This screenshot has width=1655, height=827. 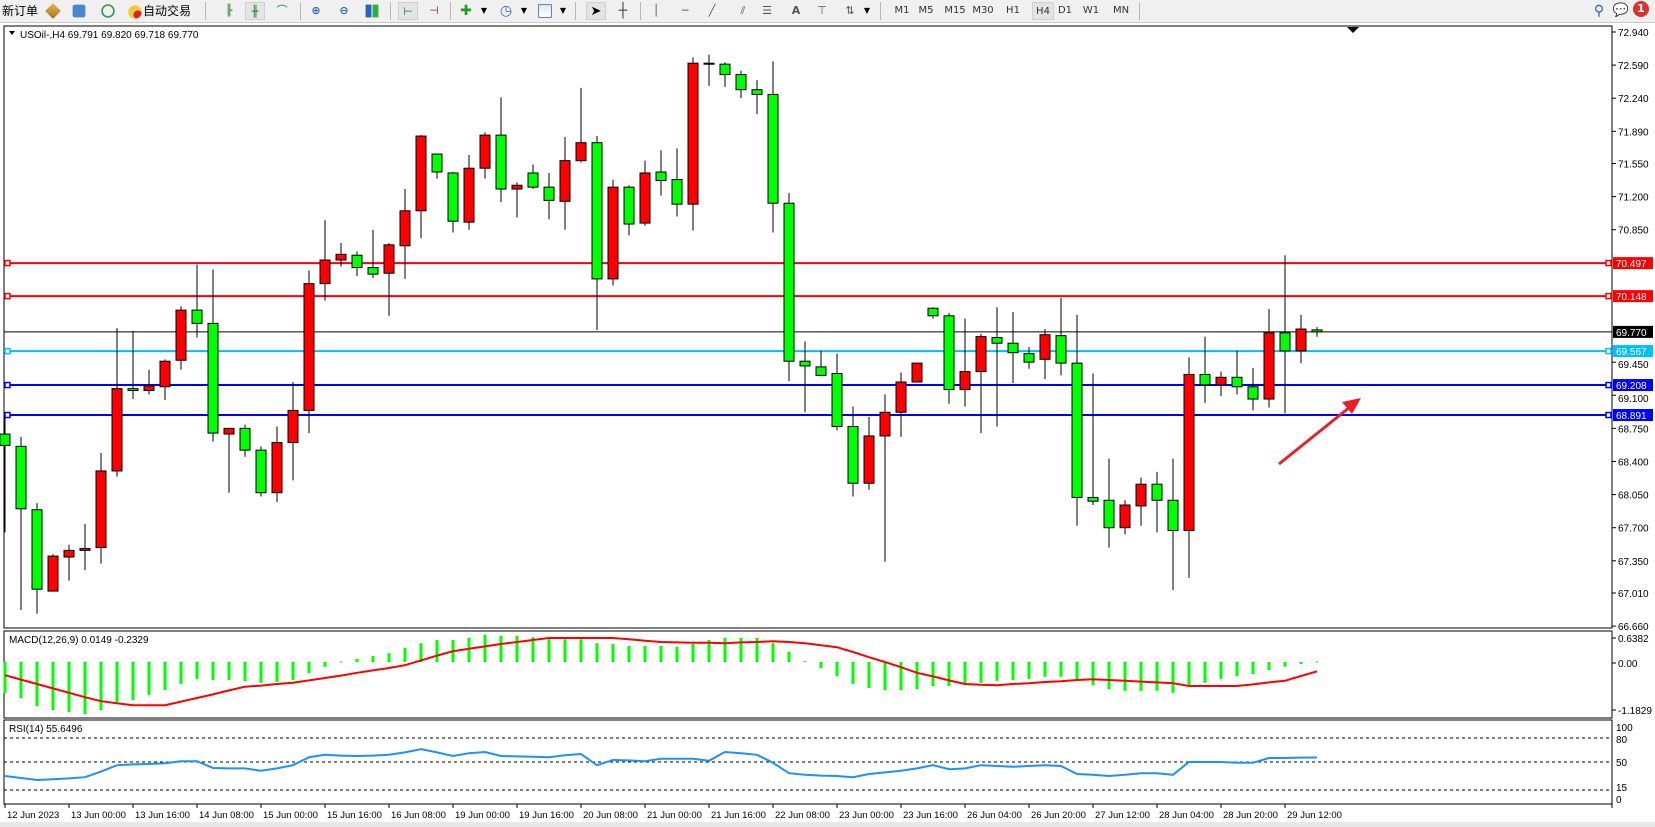 I want to click on notifications-icon: 💬, so click(x=1621, y=10).